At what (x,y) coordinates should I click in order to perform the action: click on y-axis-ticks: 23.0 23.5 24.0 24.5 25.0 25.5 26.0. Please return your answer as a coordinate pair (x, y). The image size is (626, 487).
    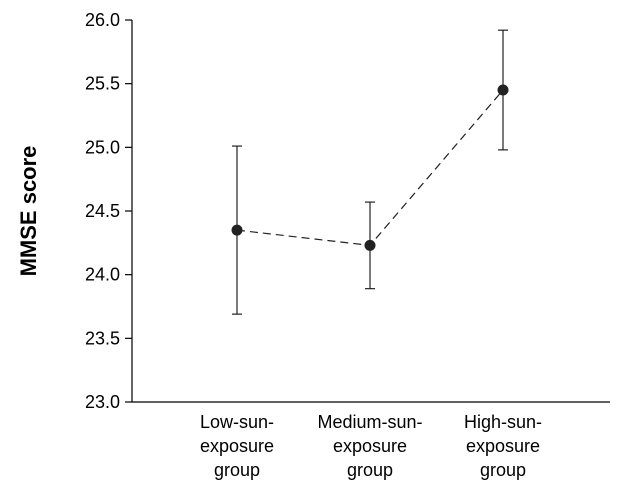
    Looking at the image, I should click on (108, 211).